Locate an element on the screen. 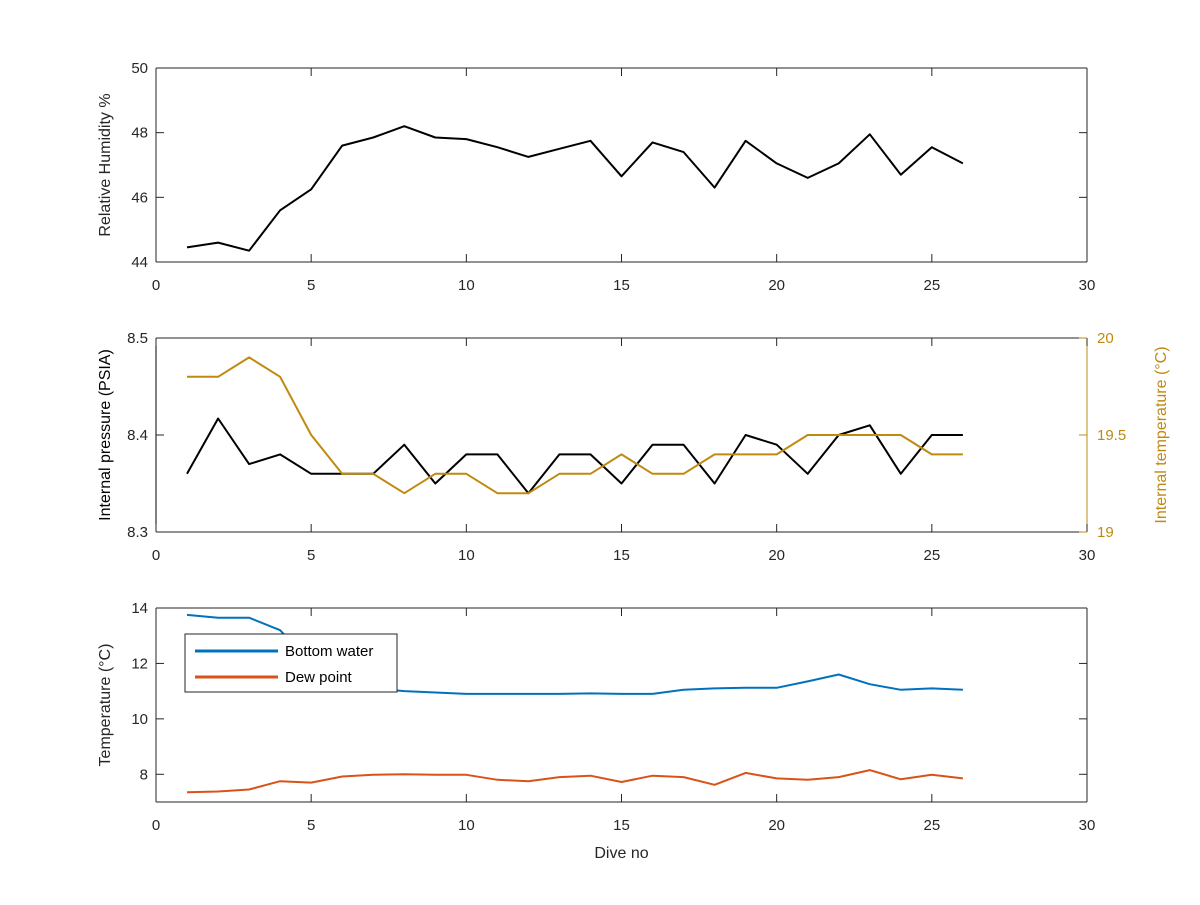 Image resolution: width=1200 pixels, height=905 pixels. y-right-tick-label: 19.5 is located at coordinates (1111, 435).